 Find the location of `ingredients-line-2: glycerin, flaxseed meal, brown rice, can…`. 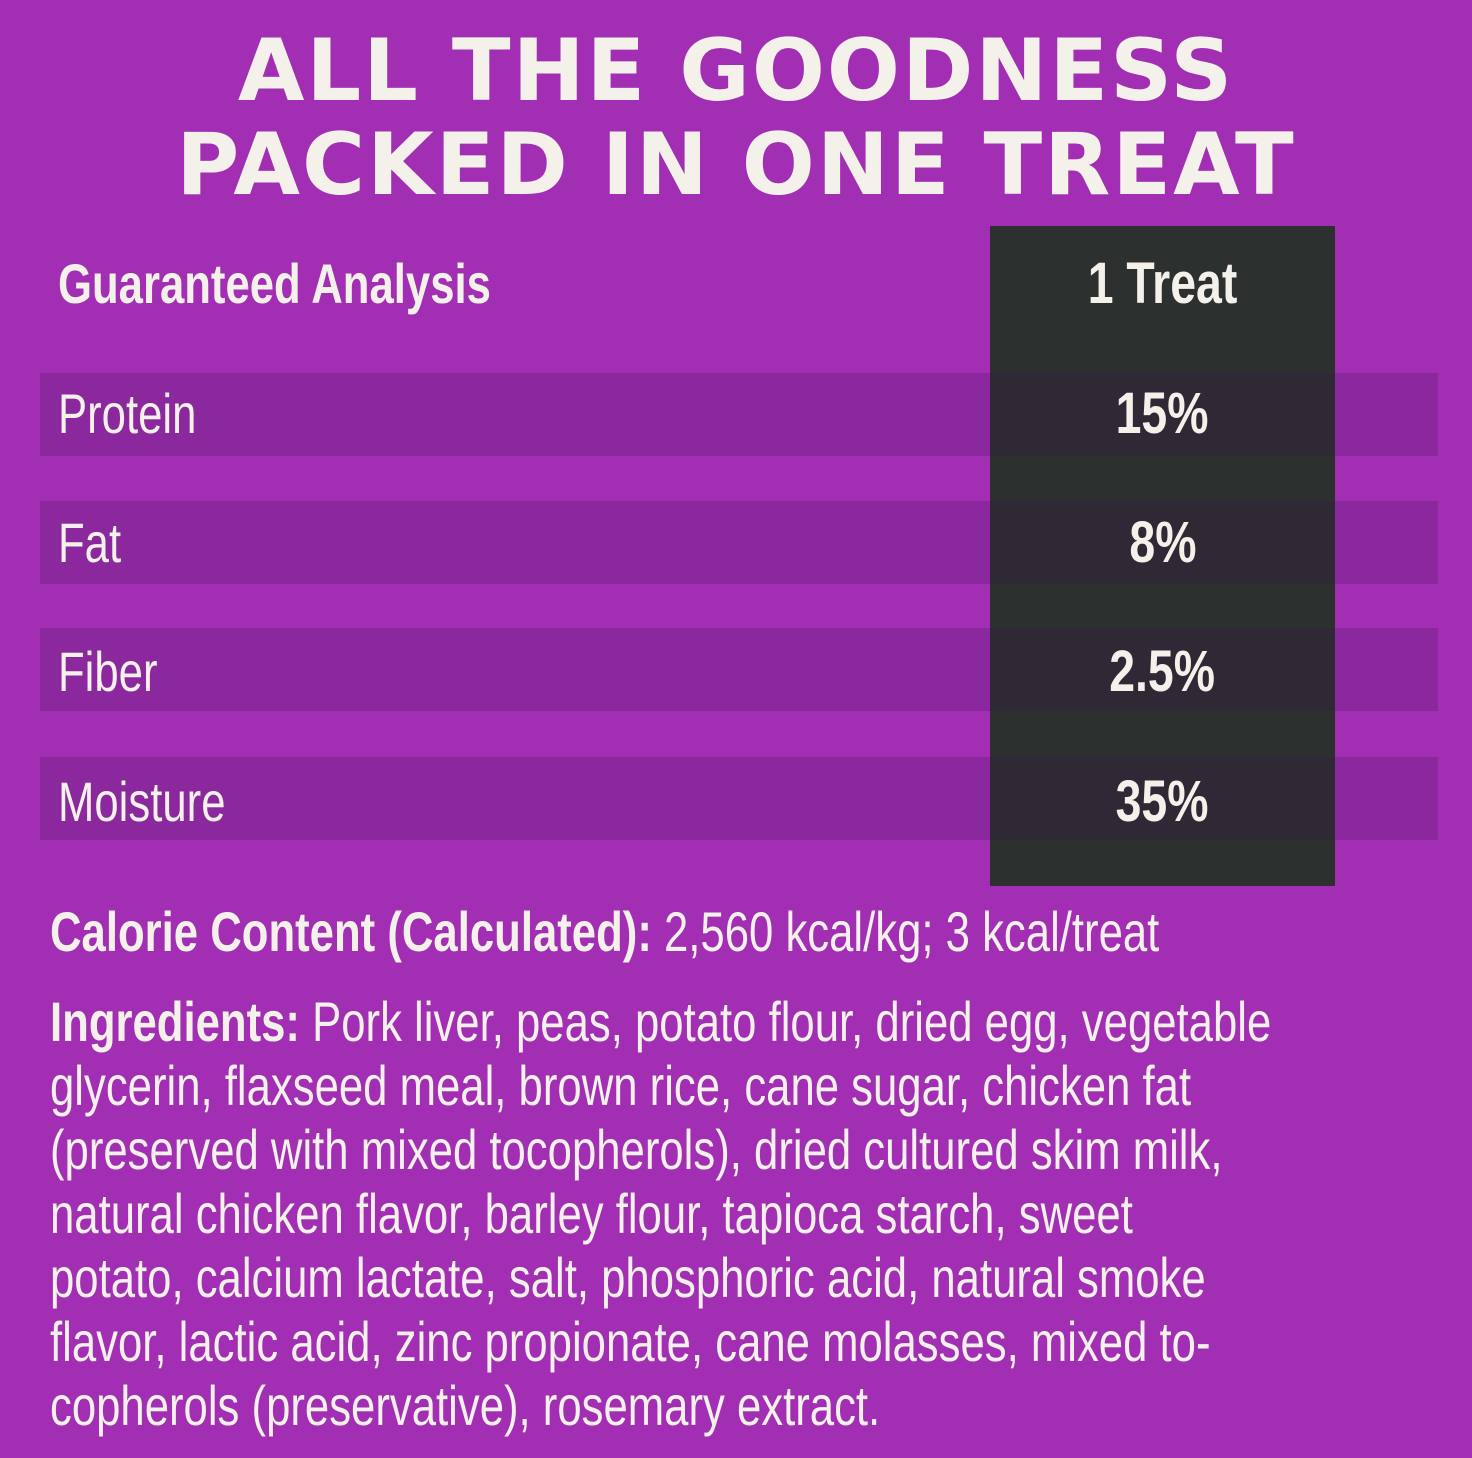

ingredients-line-2: glycerin, flaxseed meal, brown rice, can… is located at coordinates (621, 1085).